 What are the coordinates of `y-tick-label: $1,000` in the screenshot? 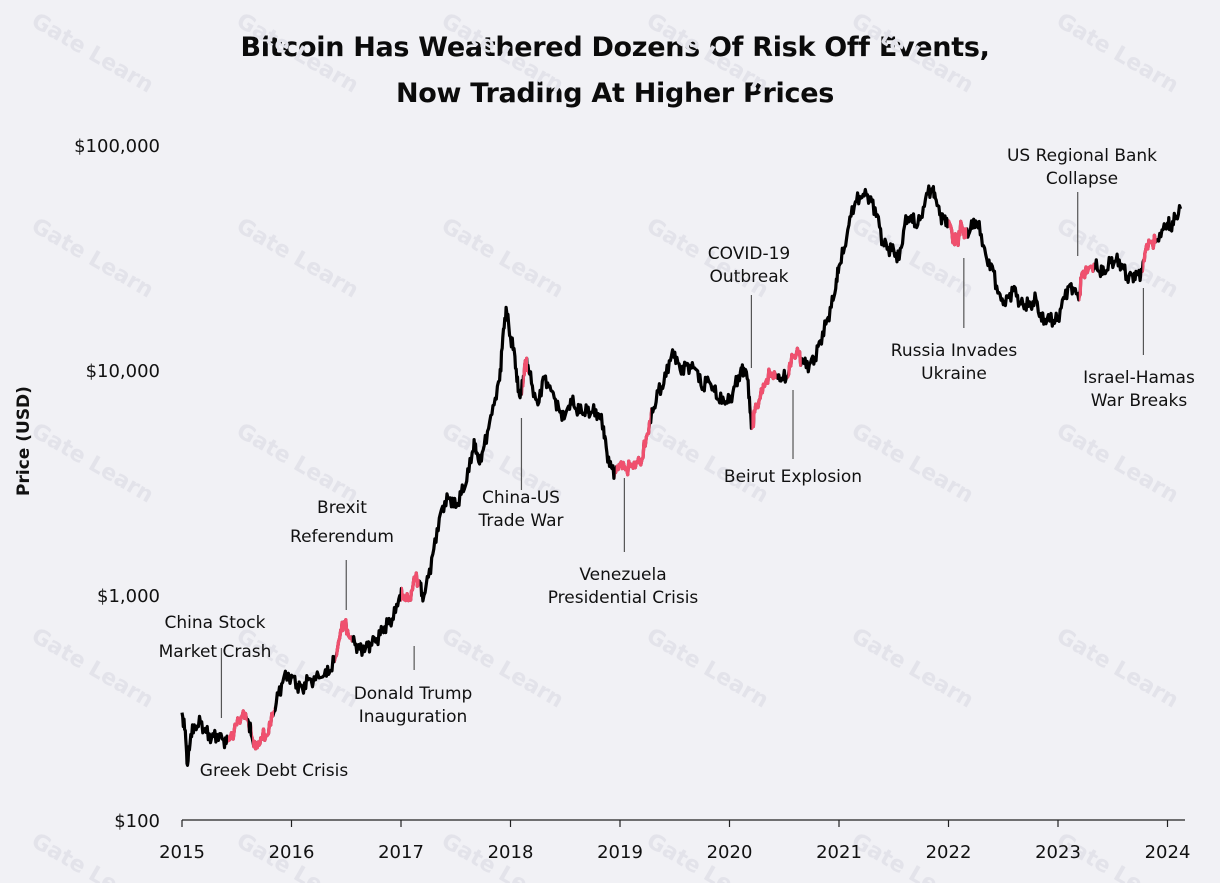 It's located at (128, 596).